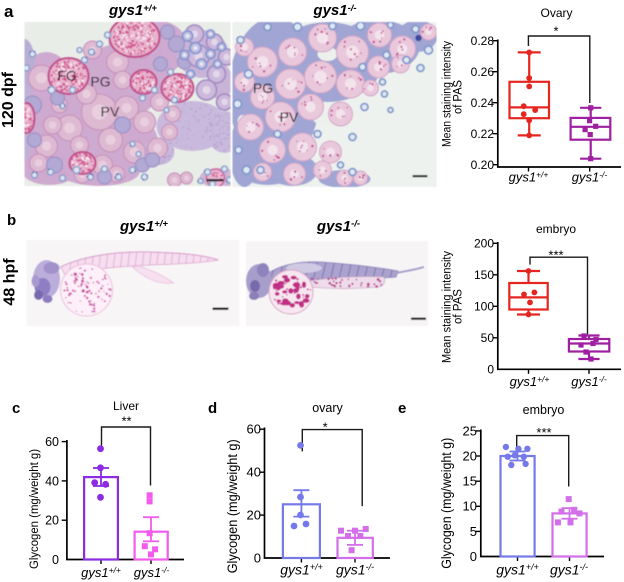 This screenshot has height=582, width=624. I want to click on svg-text: b, so click(11, 220).